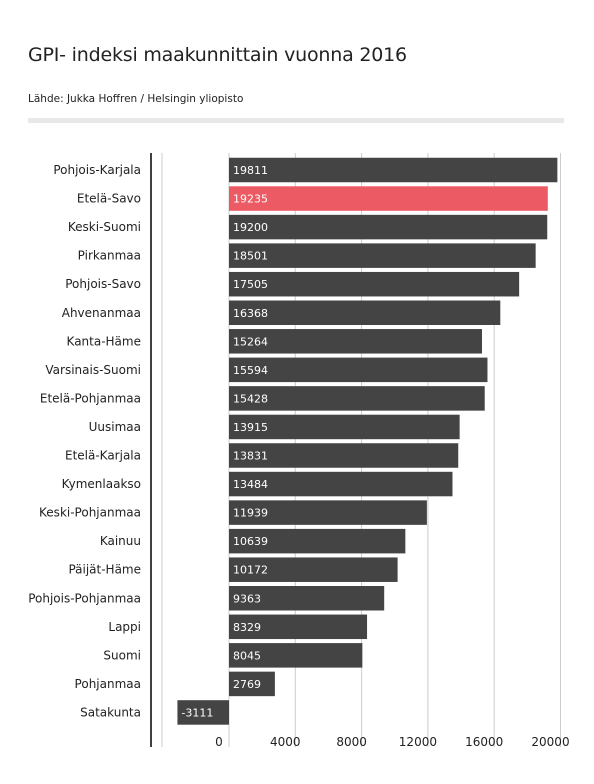 The width and height of the screenshot is (594, 784). Describe the element at coordinates (108, 684) in the screenshot. I see `category-label: Pohjanmaa` at that location.